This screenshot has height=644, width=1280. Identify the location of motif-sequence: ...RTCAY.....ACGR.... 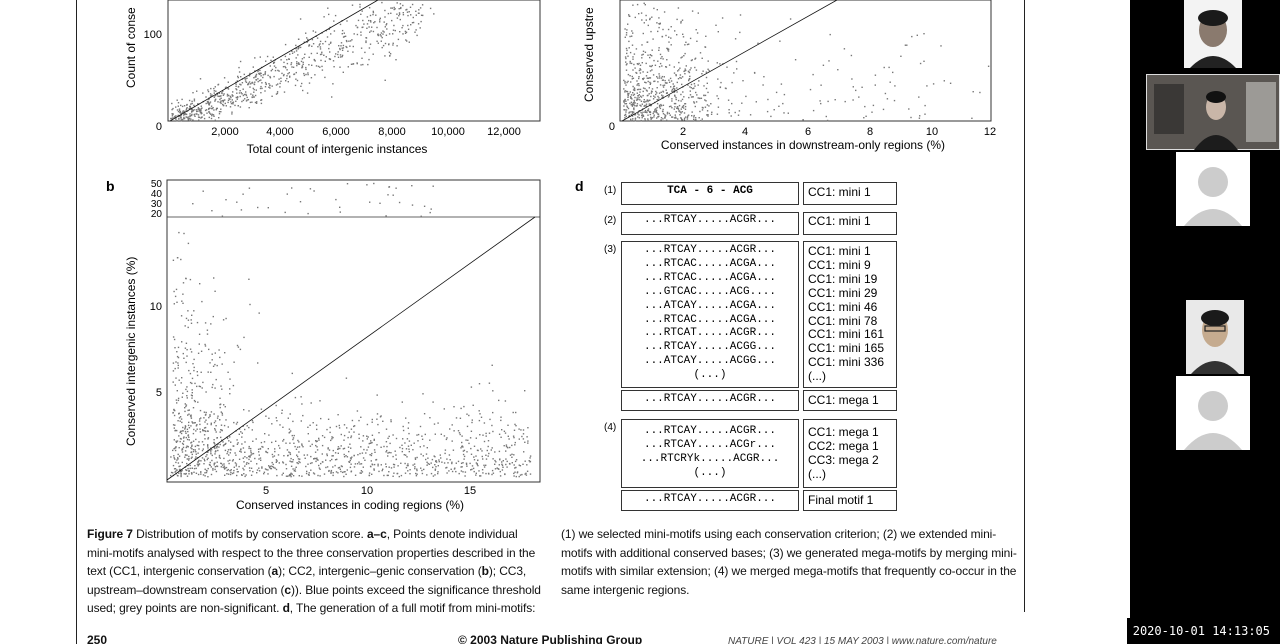
(710, 250).